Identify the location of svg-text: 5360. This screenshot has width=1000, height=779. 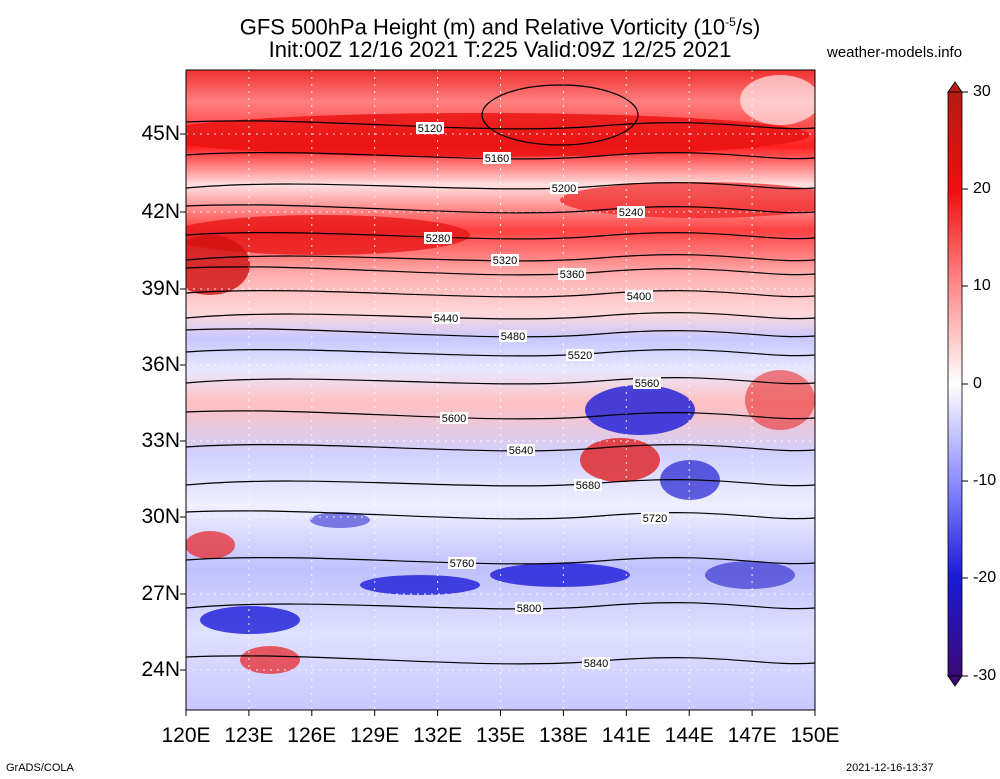
(572, 275).